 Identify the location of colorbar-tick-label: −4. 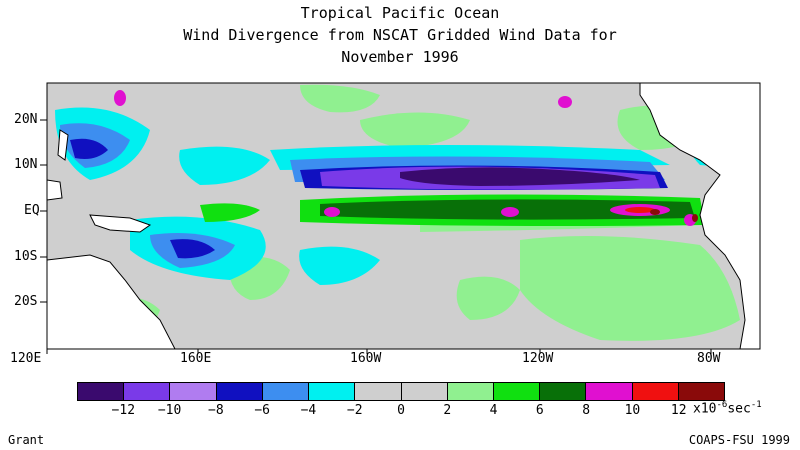
(308, 410).